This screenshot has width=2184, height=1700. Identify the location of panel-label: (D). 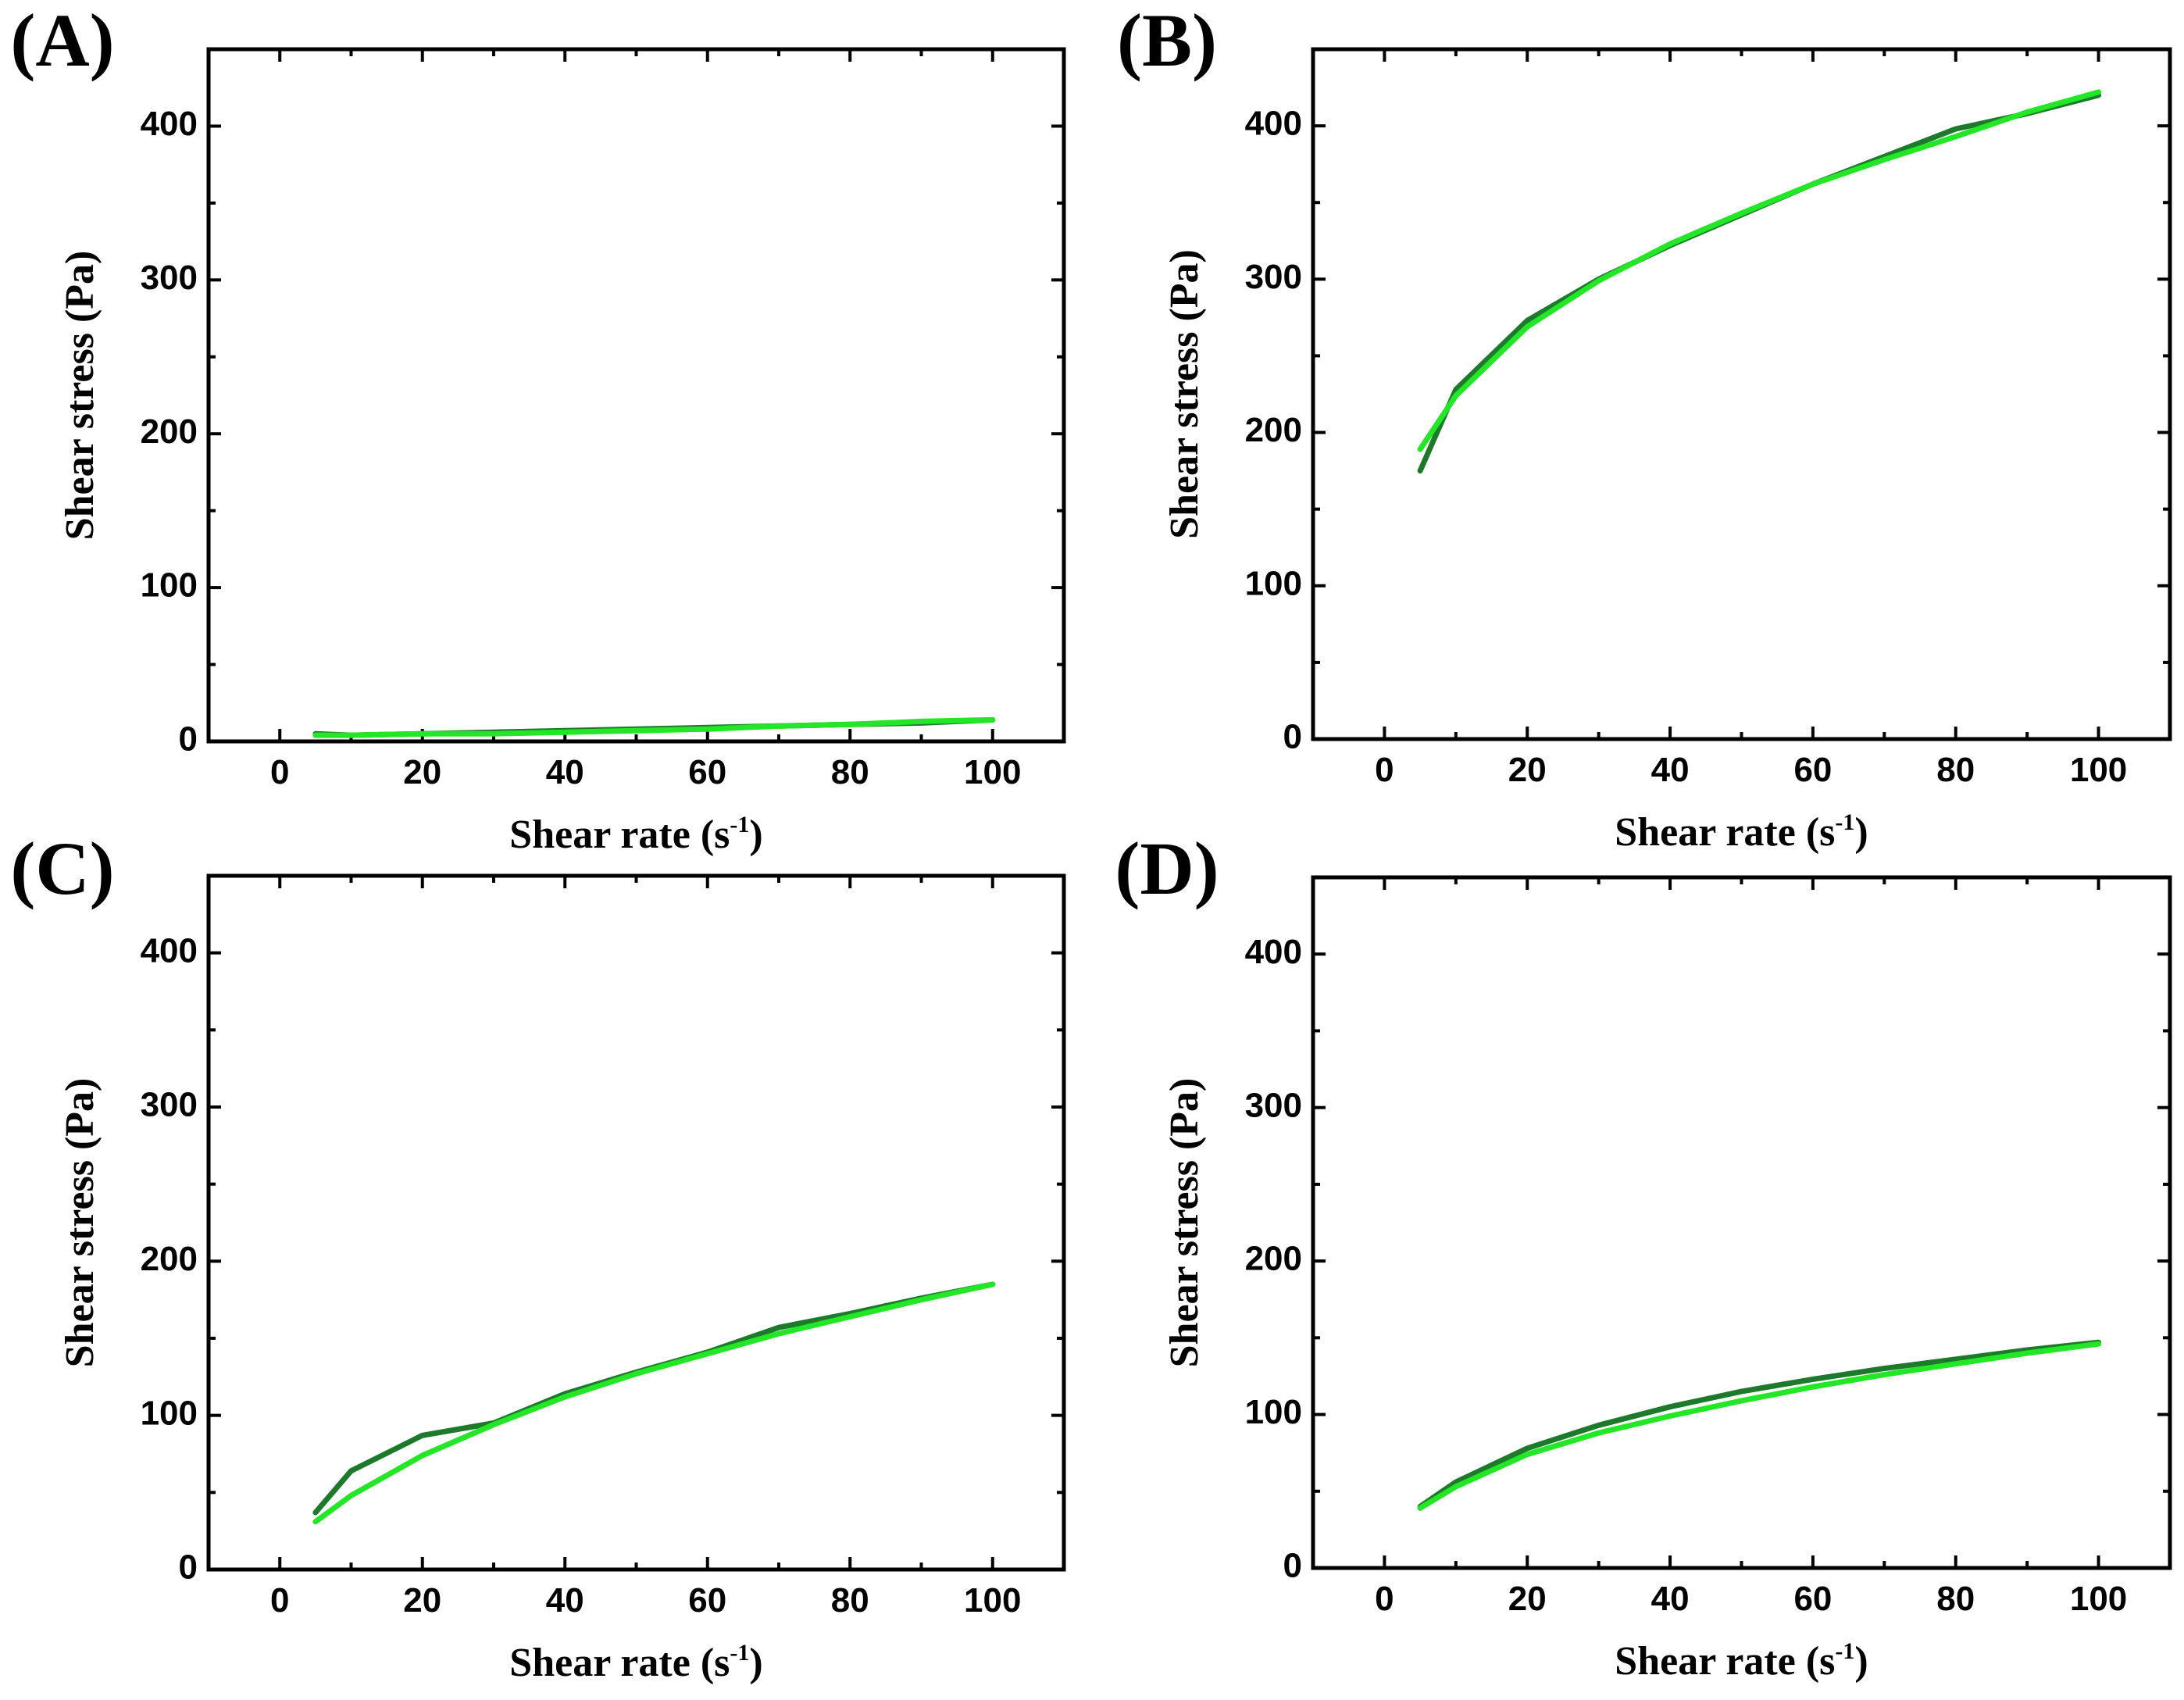
(1167, 868).